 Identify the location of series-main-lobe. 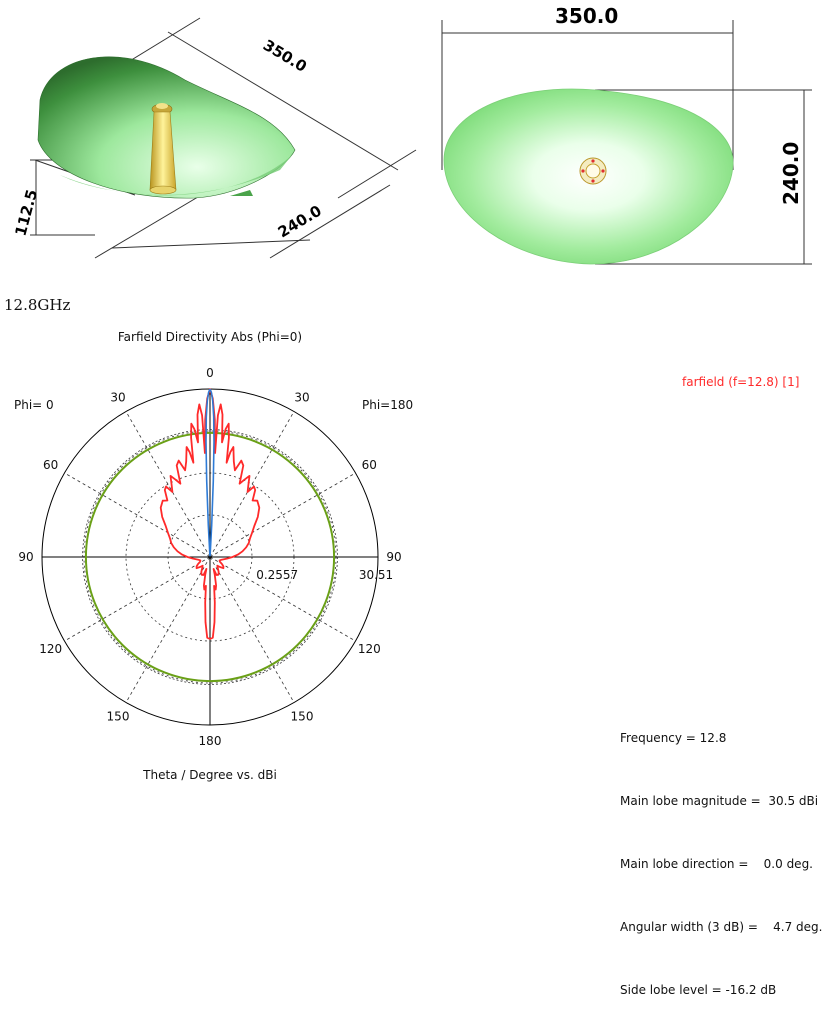
(210, 472).